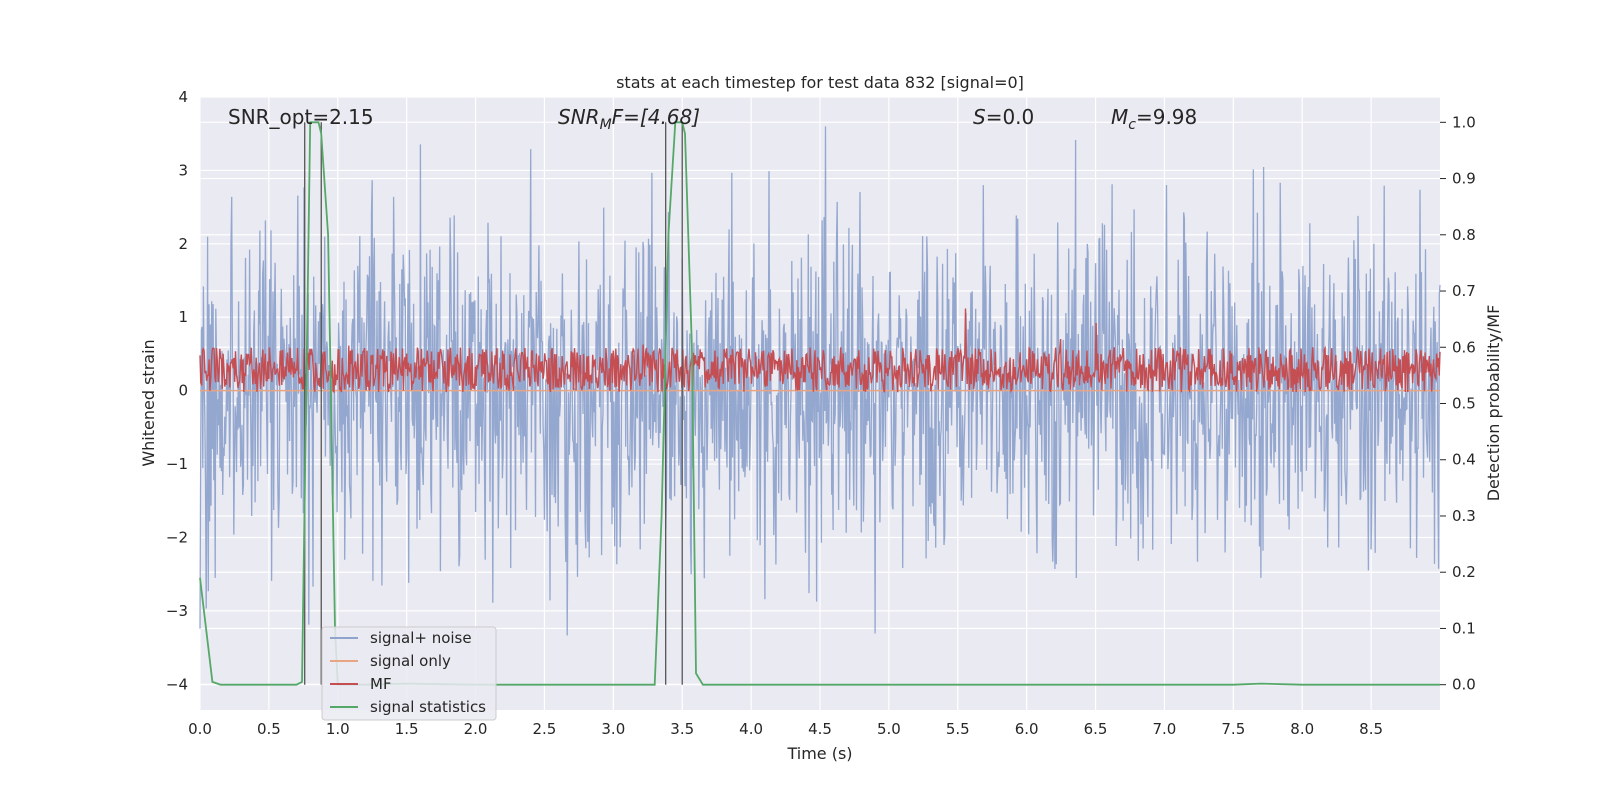 The width and height of the screenshot is (1600, 800). I want to click on x-tick-label: 4.5, so click(820, 729).